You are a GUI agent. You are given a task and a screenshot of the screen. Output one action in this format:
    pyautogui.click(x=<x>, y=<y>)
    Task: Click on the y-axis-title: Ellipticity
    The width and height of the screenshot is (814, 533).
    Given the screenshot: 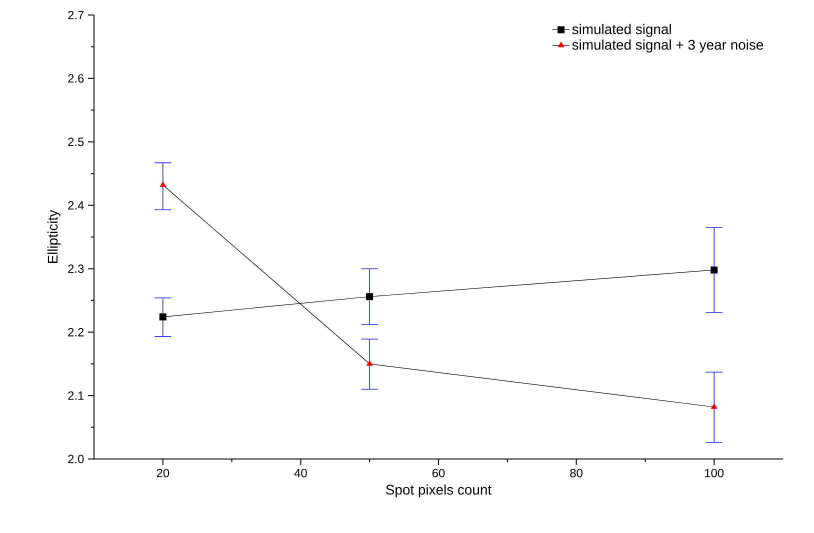 What is the action you would take?
    pyautogui.click(x=53, y=236)
    